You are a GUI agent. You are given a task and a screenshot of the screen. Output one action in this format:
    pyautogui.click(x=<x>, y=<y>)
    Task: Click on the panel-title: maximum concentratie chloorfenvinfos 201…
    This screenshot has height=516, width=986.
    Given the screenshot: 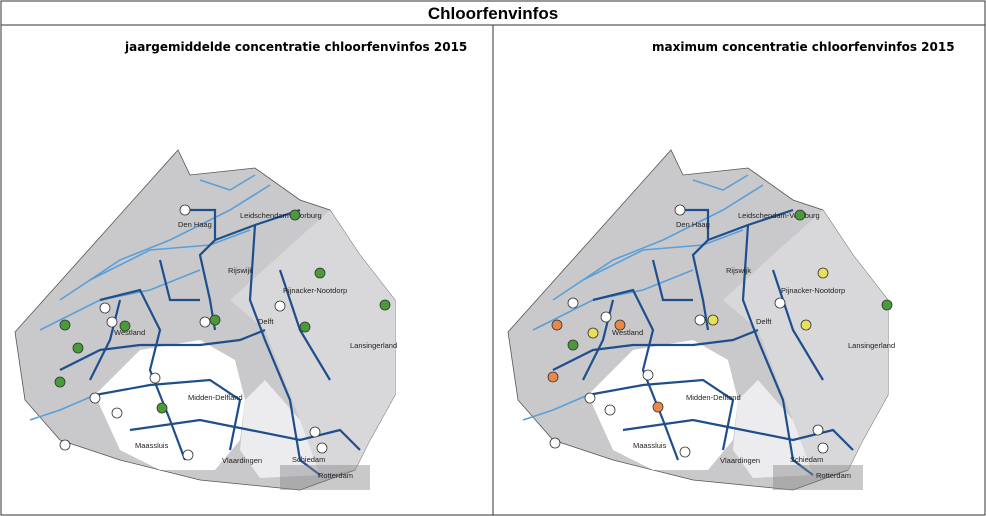 What is the action you would take?
    pyautogui.click(x=803, y=47)
    